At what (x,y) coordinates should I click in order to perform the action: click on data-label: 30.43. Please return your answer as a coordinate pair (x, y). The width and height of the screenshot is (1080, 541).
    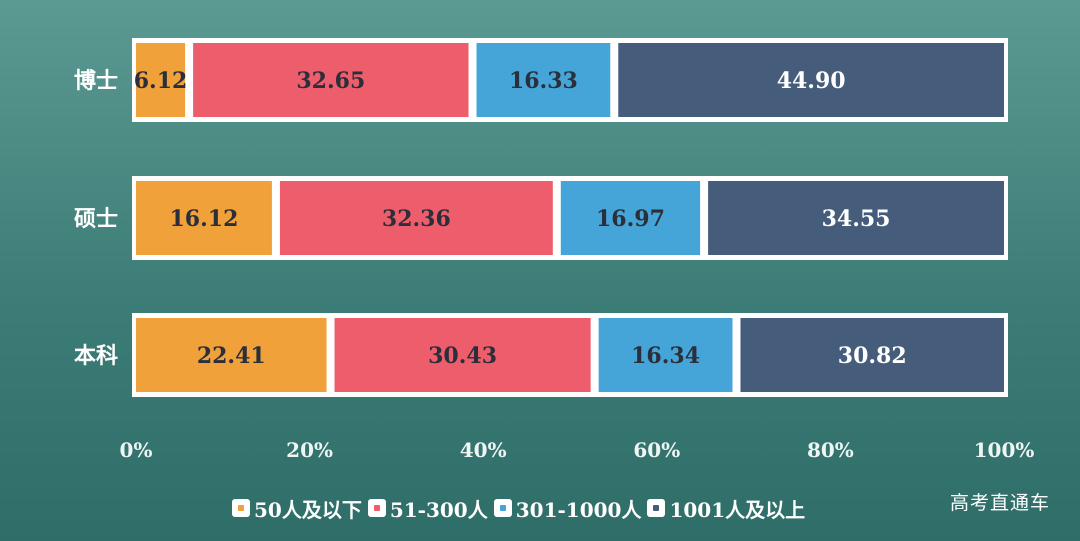
    Looking at the image, I should click on (462, 356).